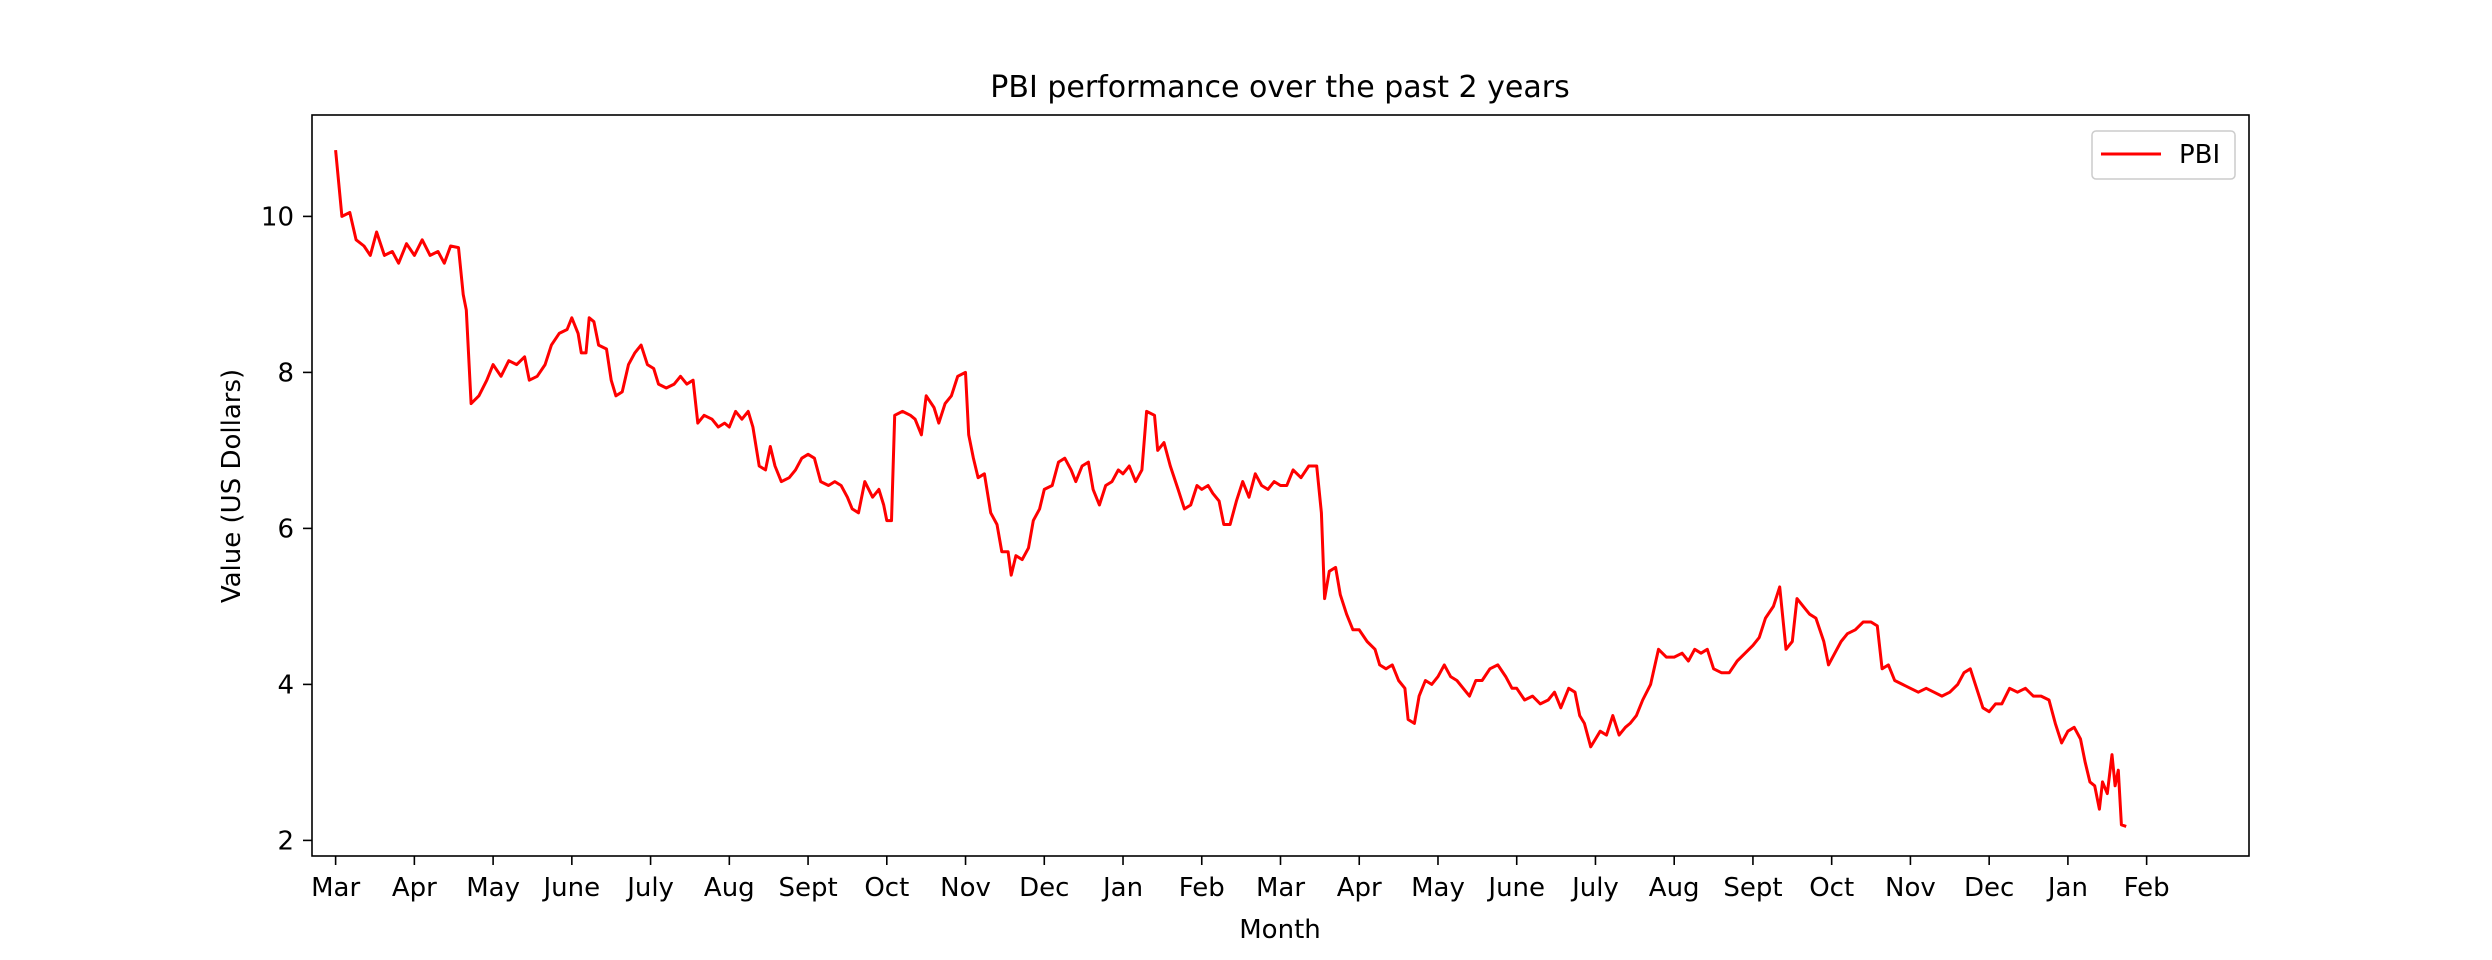 The height and width of the screenshot is (960, 2492). What do you see at coordinates (285, 841) in the screenshot?
I see `y-tick-label: 2` at bounding box center [285, 841].